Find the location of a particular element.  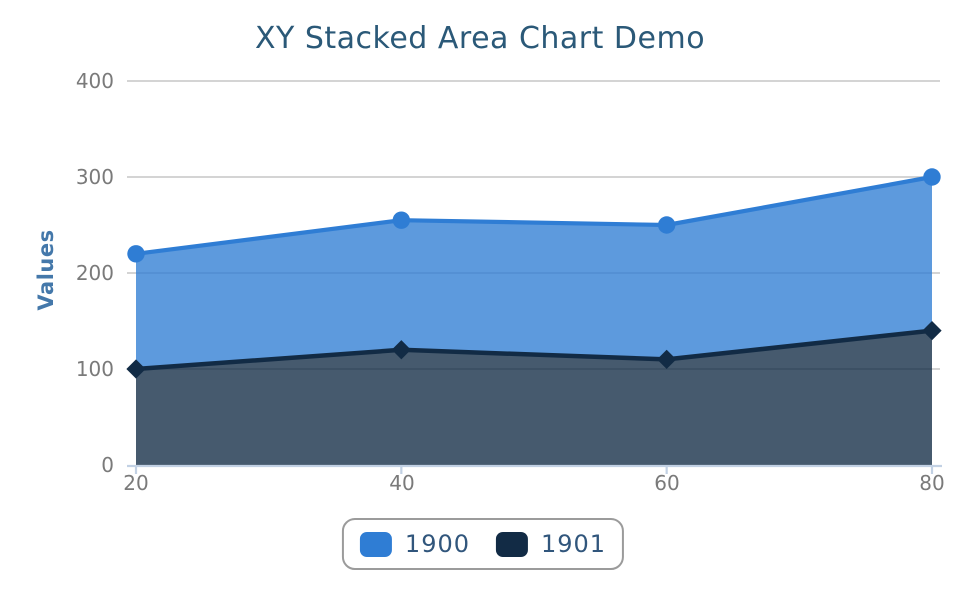

x-tick-label-40: 40 is located at coordinates (402, 483).